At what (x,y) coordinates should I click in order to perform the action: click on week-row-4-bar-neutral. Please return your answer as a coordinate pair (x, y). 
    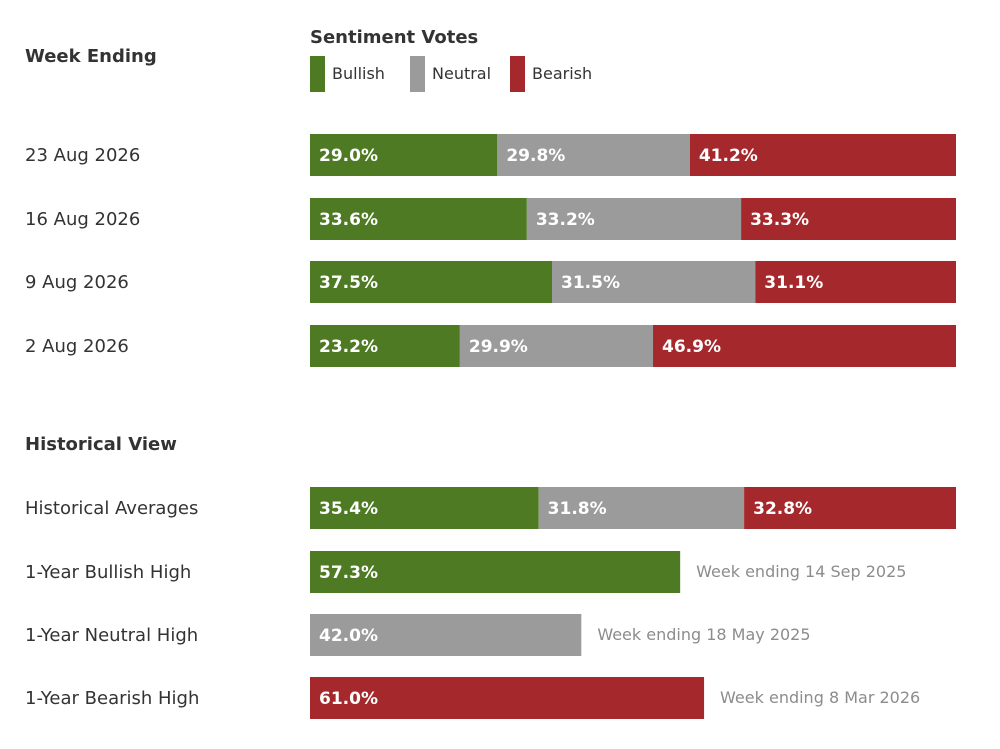
    Looking at the image, I should click on (556, 346).